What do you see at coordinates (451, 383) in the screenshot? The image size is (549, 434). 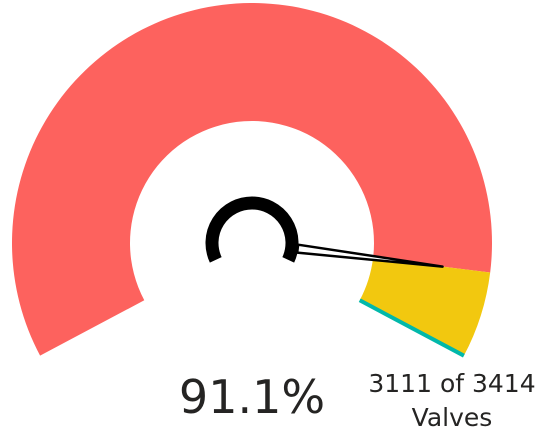 I see `caption: 3111 of 3414` at bounding box center [451, 383].